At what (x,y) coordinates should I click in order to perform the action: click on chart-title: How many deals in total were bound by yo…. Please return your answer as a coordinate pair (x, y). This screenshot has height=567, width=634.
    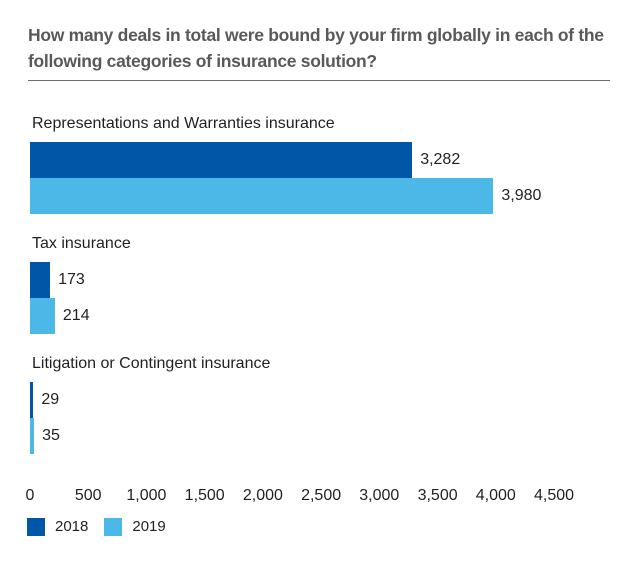
    Looking at the image, I should click on (316, 48).